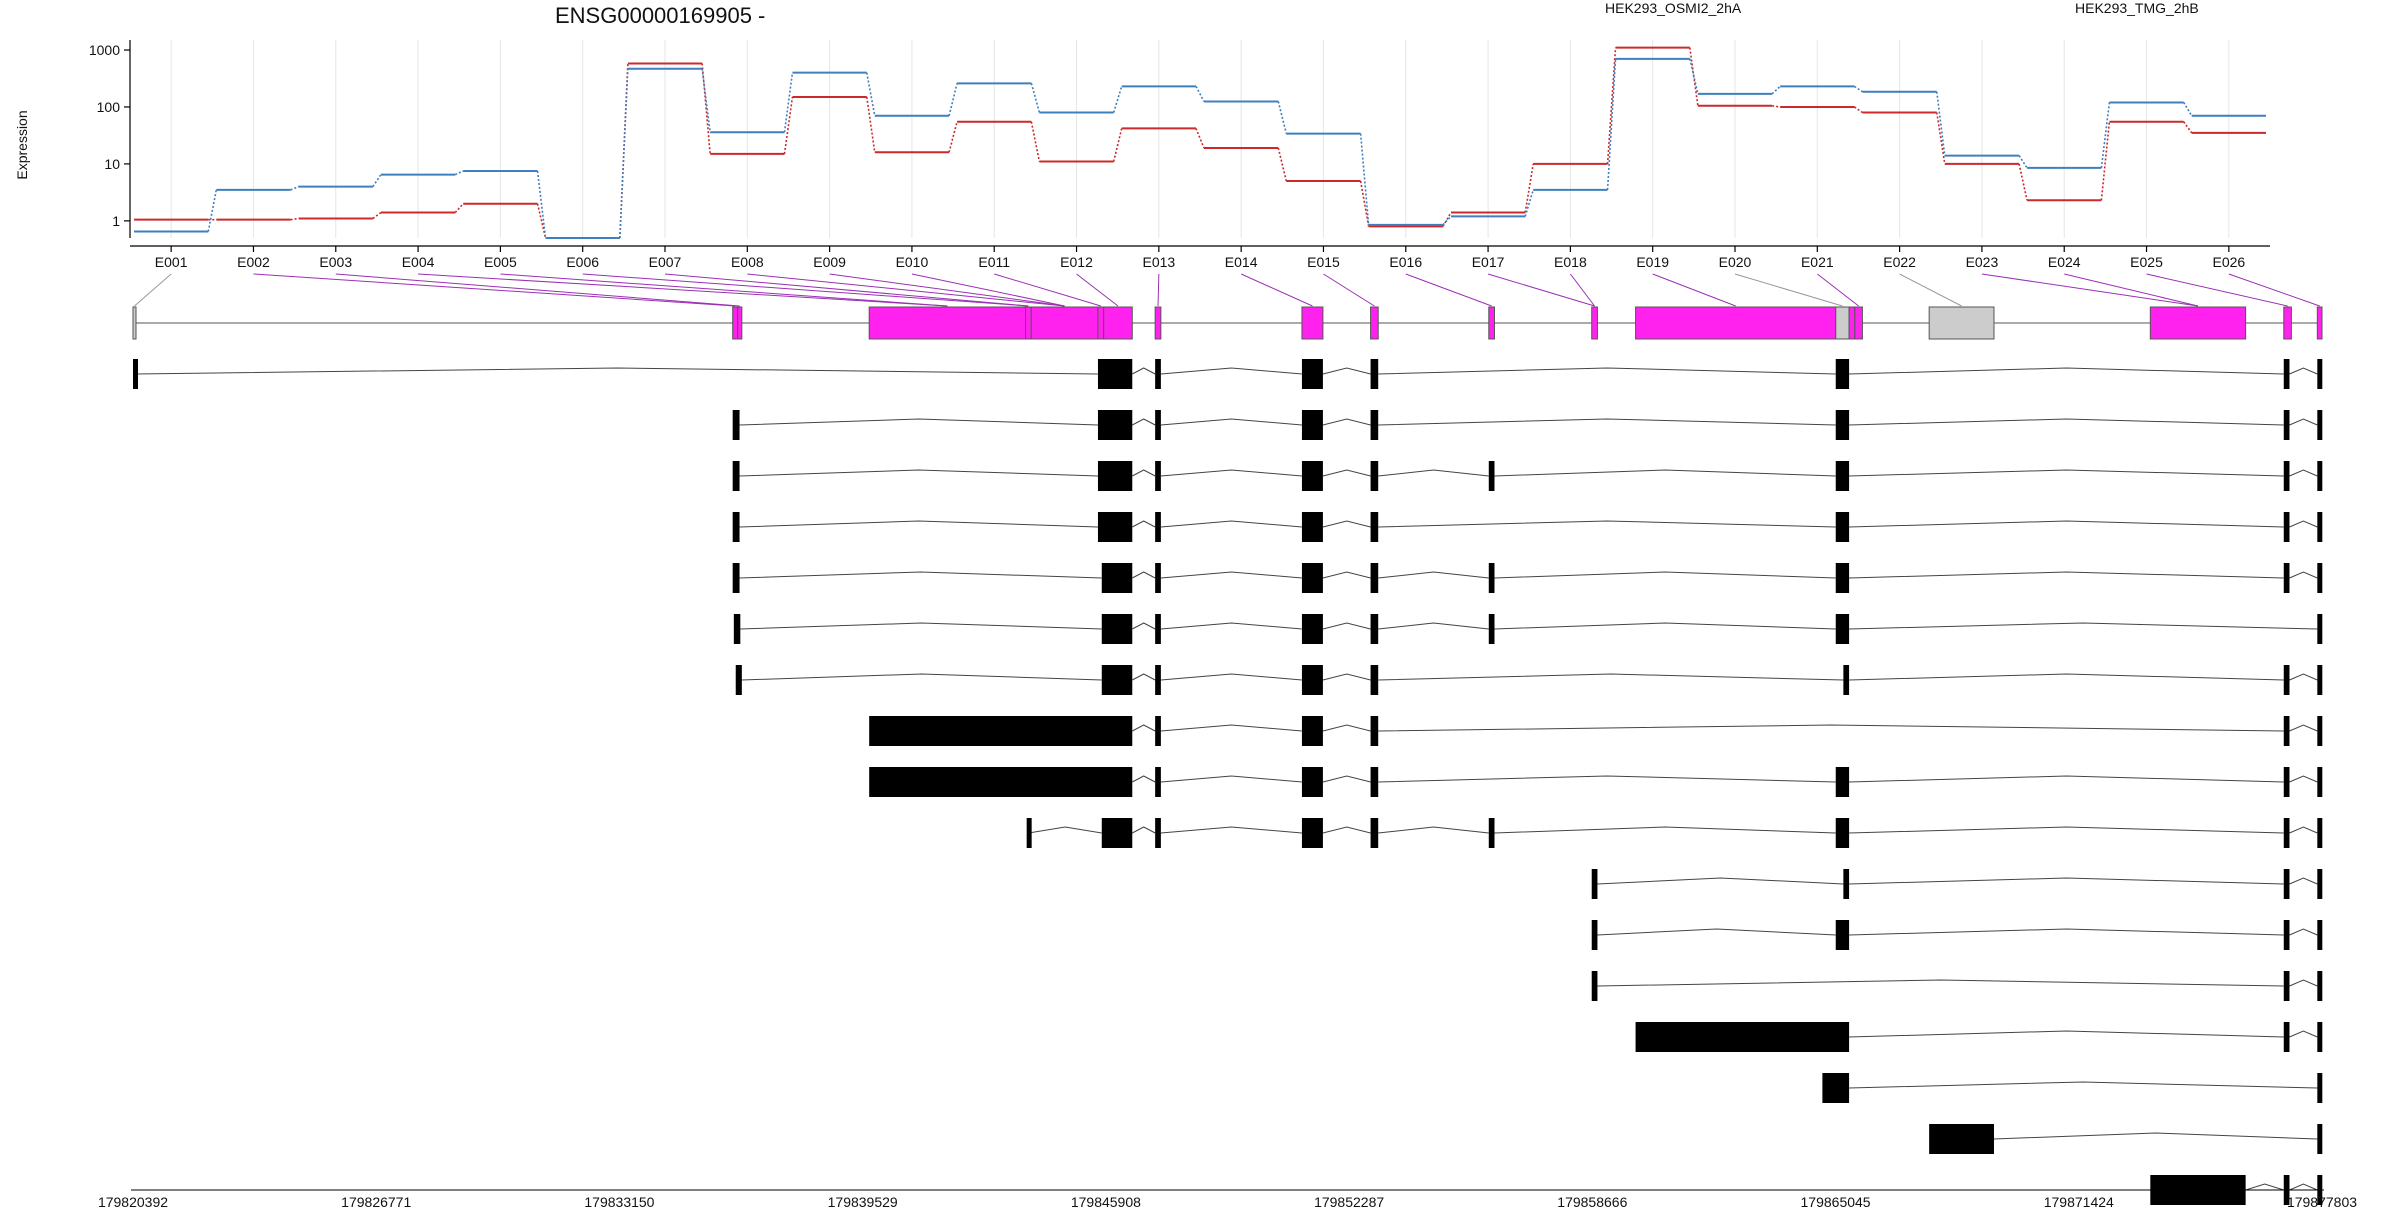 This screenshot has height=1210, width=2400. What do you see at coordinates (1982, 262) in the screenshot?
I see `x-tick-label: E023` at bounding box center [1982, 262].